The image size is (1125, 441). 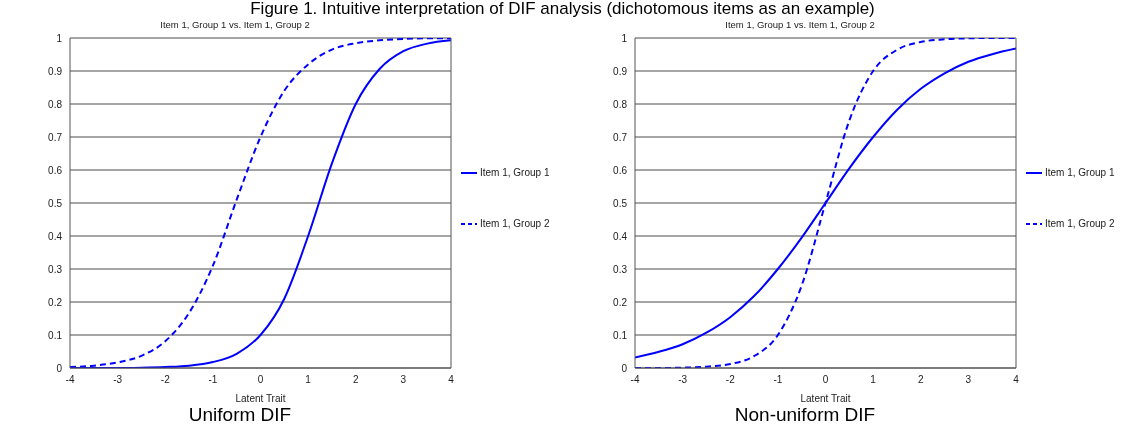 I want to click on text: Uniform DIF, so click(x=240, y=415).